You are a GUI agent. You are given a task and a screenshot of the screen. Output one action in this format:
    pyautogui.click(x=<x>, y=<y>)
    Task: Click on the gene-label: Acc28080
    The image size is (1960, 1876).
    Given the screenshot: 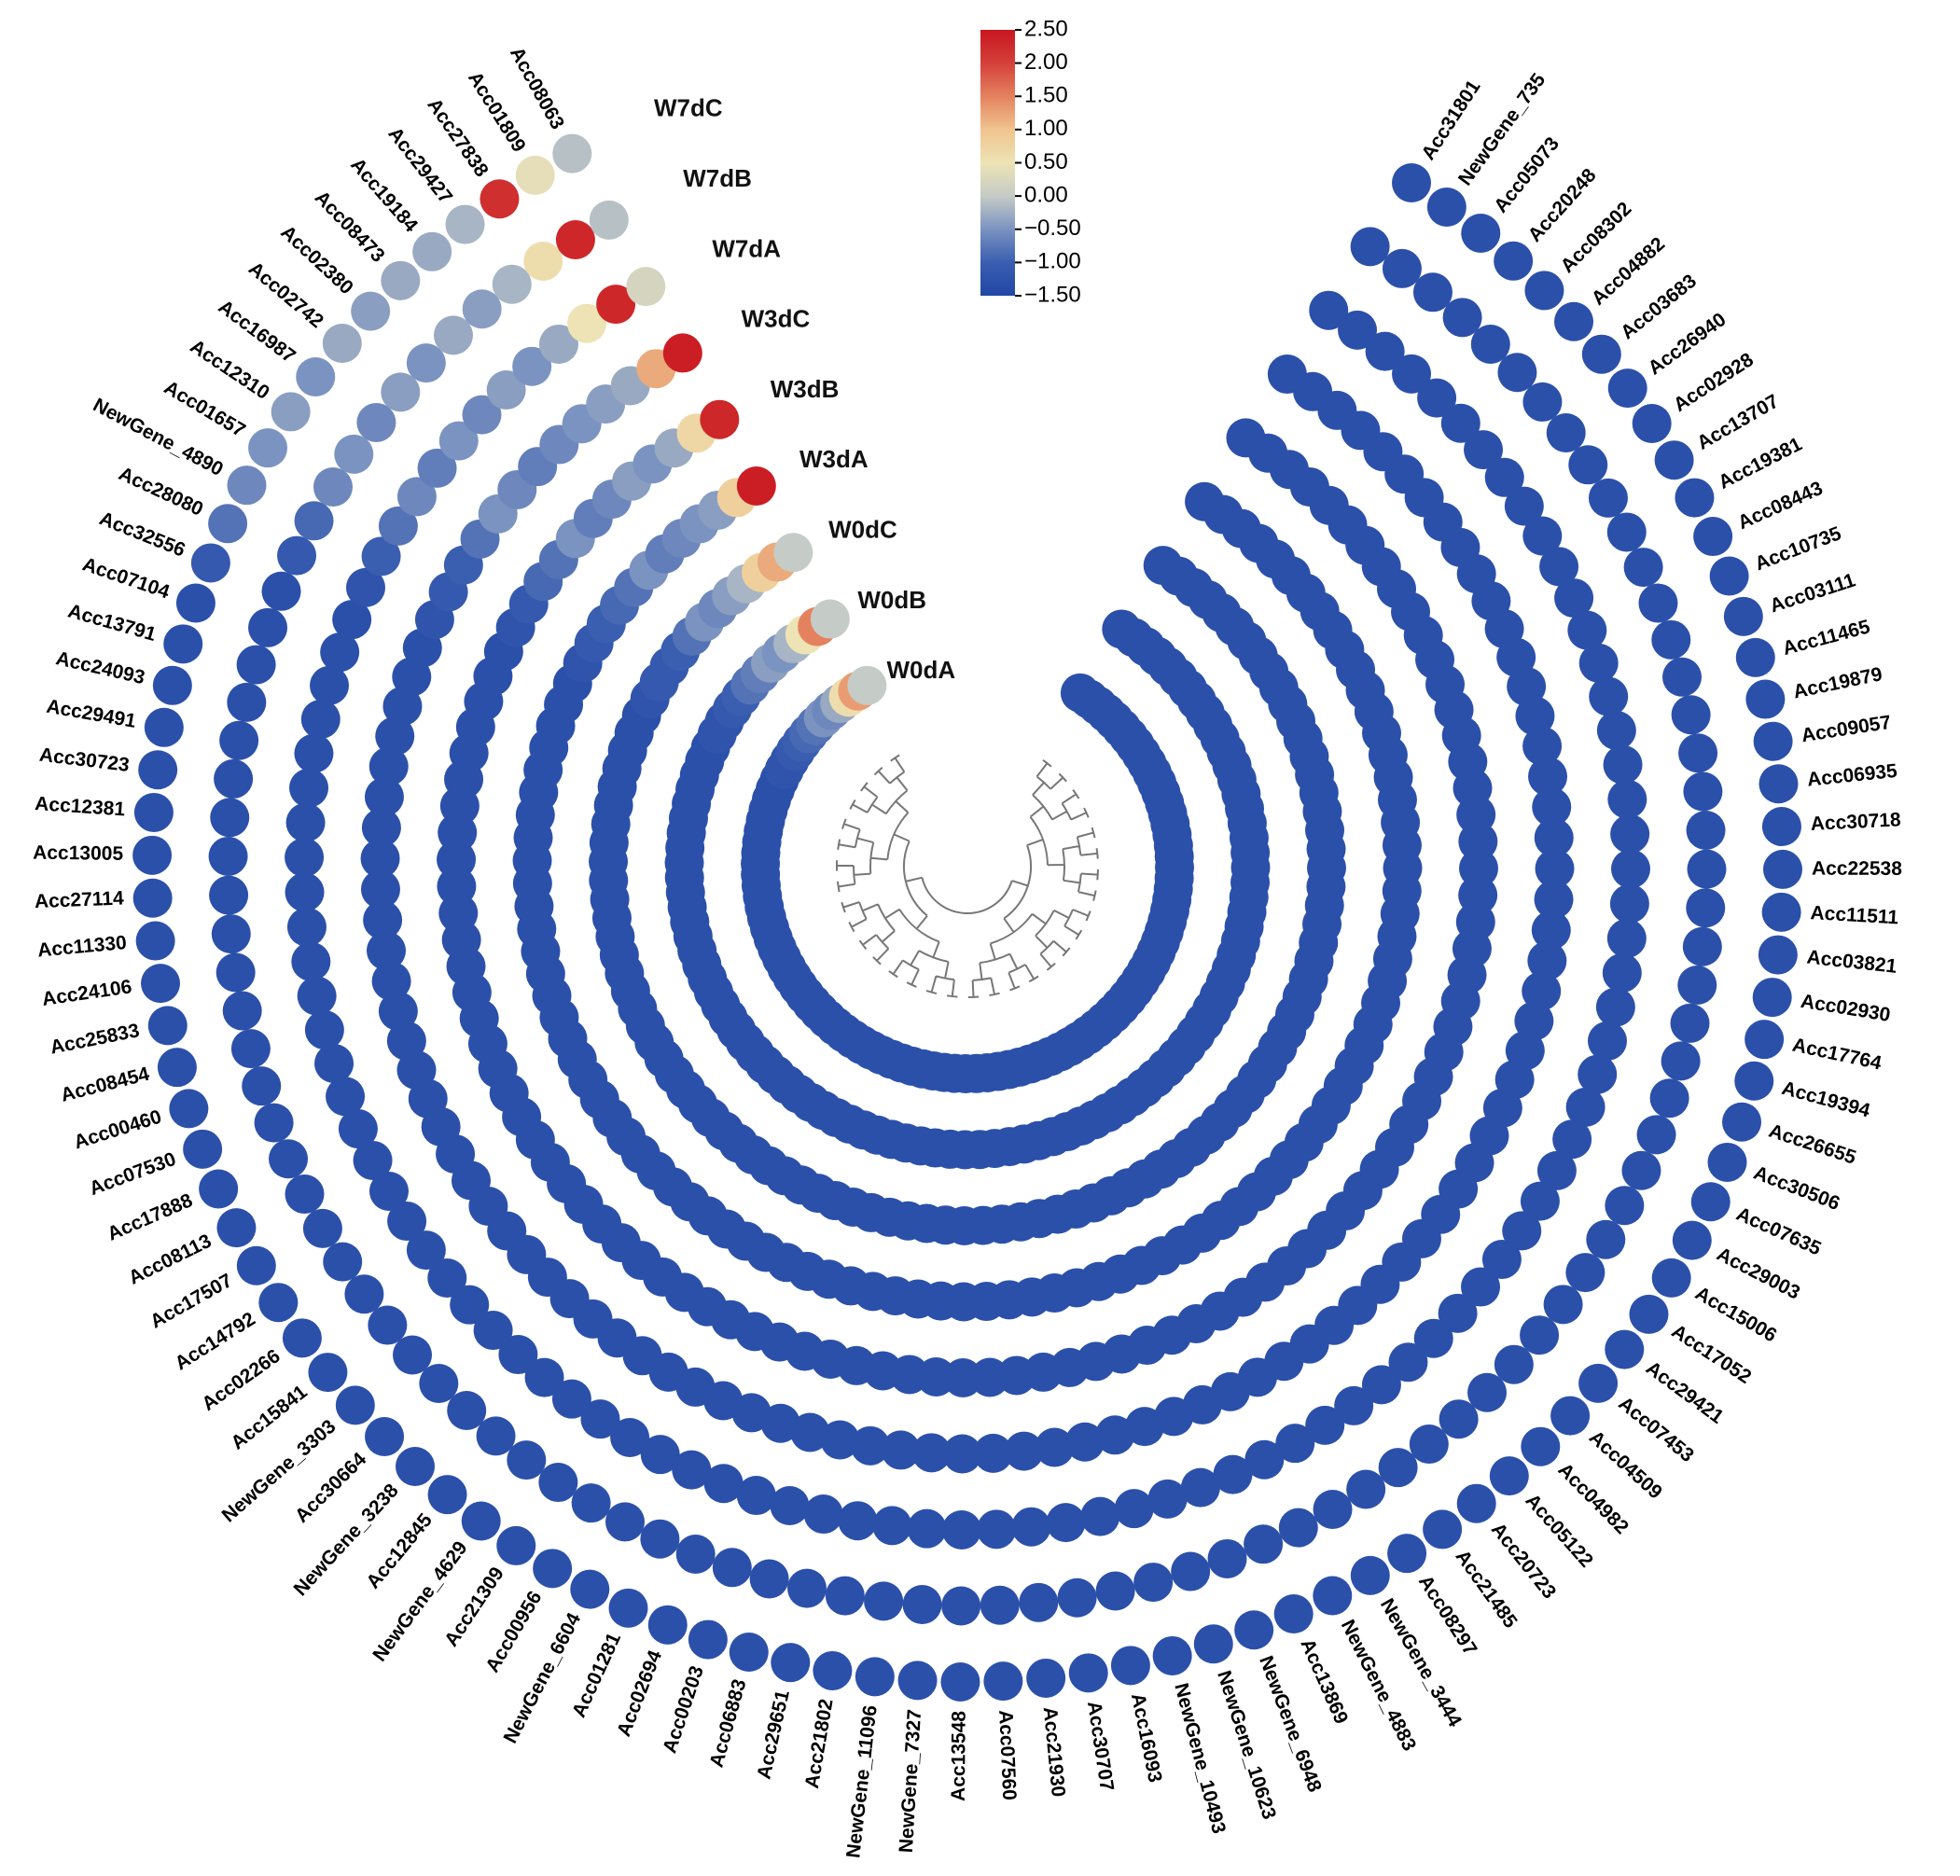 What is the action you would take?
    pyautogui.click(x=161, y=492)
    